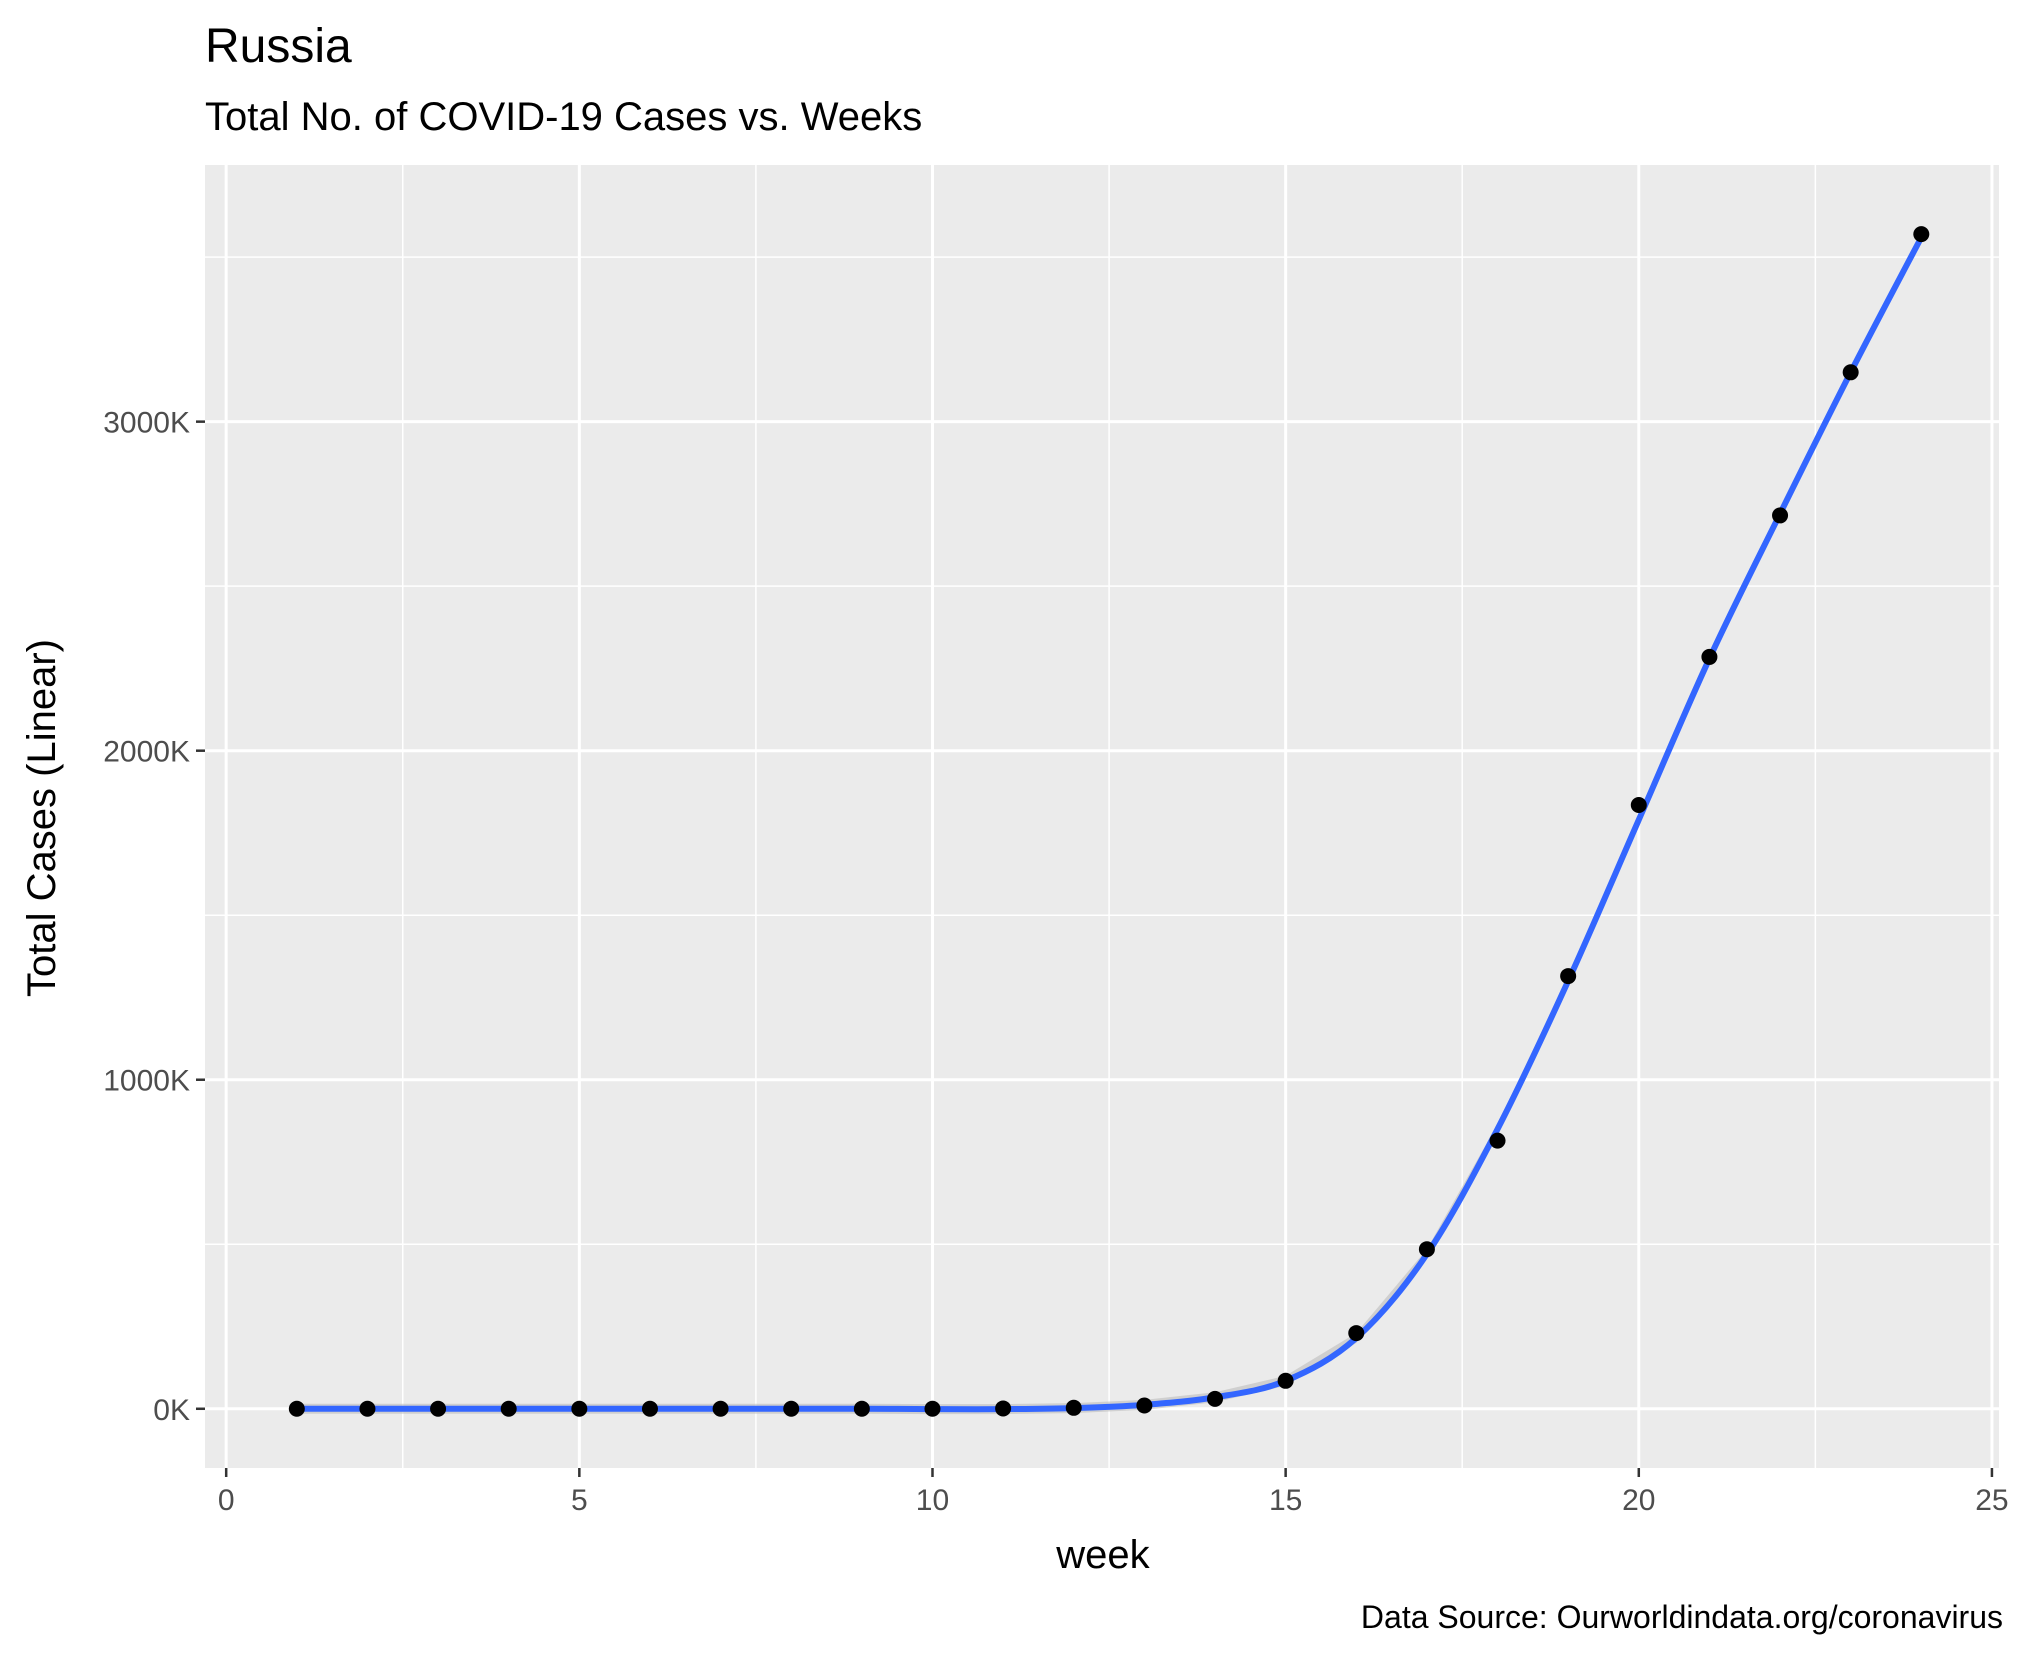 This screenshot has height=1662, width=2025. What do you see at coordinates (579, 1500) in the screenshot?
I see `x-tick-label: 5` at bounding box center [579, 1500].